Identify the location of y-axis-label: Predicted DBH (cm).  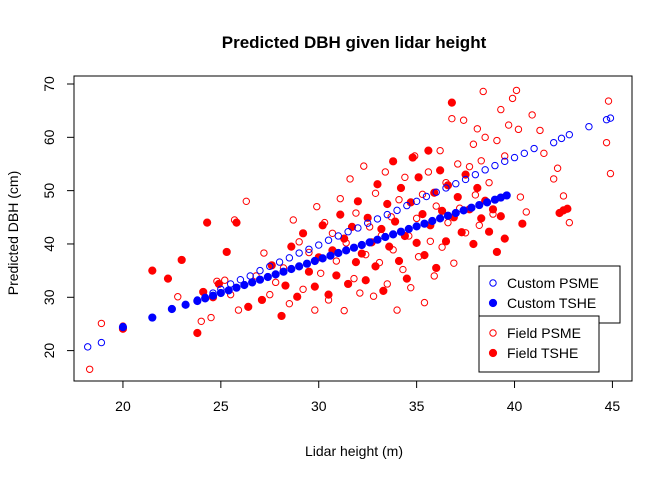
(13, 233).